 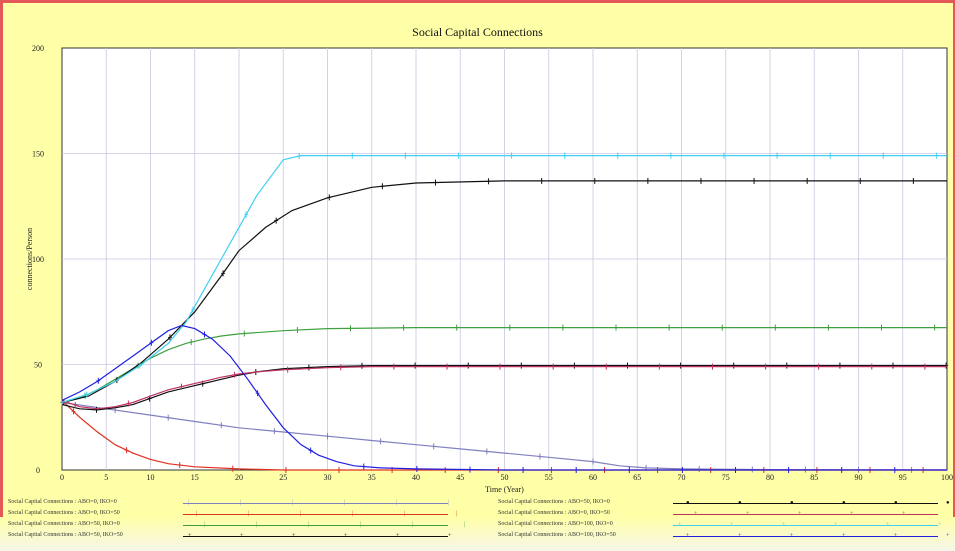 I want to click on x-tick-label: 60, so click(x=593, y=477).